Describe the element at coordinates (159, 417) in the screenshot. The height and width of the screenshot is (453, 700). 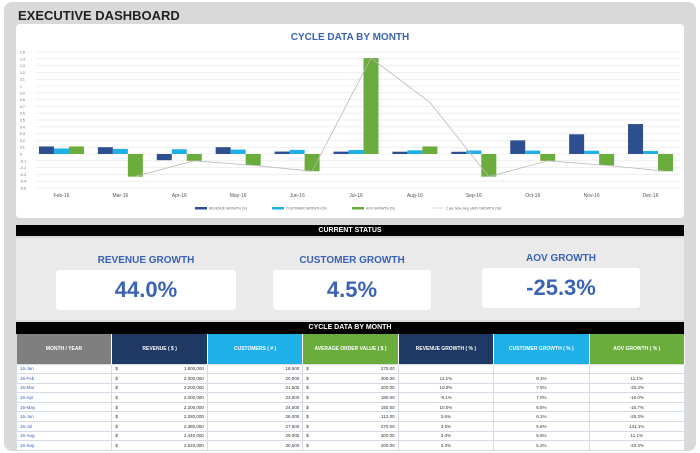
I see `revenue-cell: $2,280,000` at that location.